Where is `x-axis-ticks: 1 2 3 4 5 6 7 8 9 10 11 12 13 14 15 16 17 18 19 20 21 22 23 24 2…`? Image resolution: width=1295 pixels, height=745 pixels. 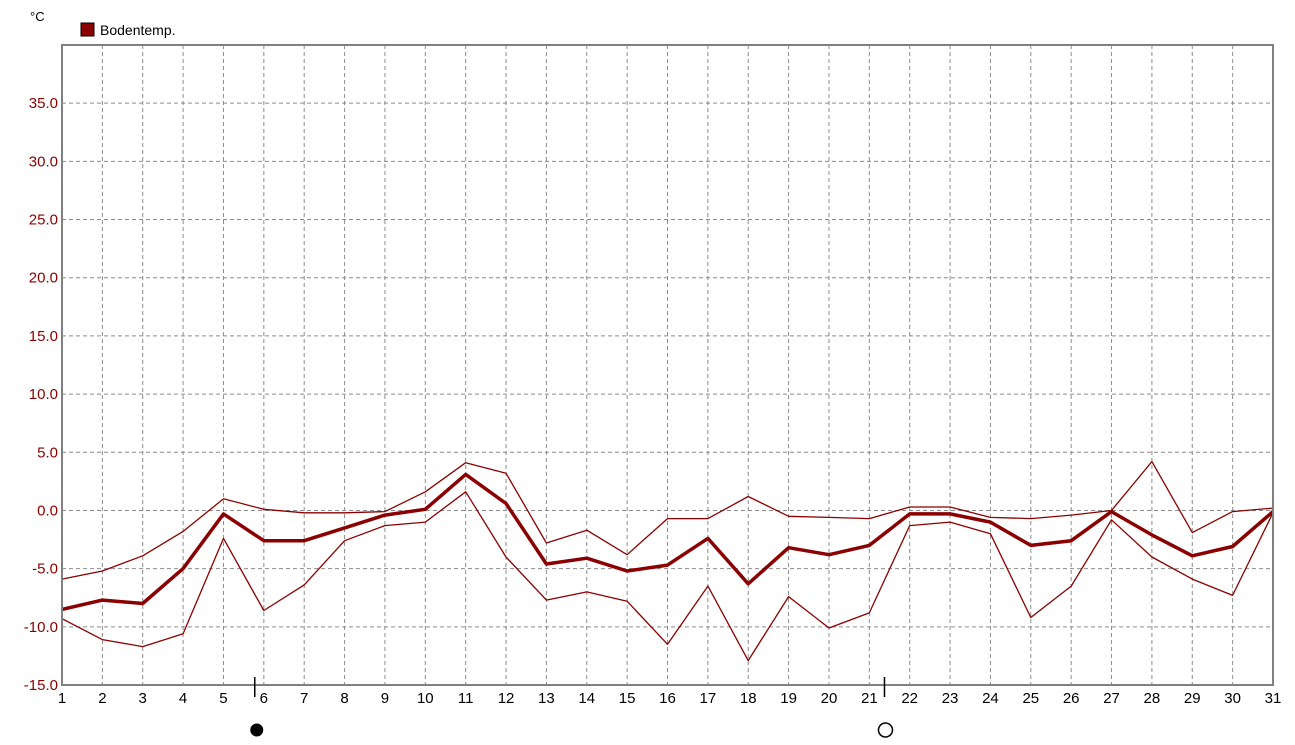 x-axis-ticks: 1 2 3 4 5 6 7 8 9 10 11 12 13 14 15 16 17 18 19 20 21 22 23 24 2… is located at coordinates (670, 698).